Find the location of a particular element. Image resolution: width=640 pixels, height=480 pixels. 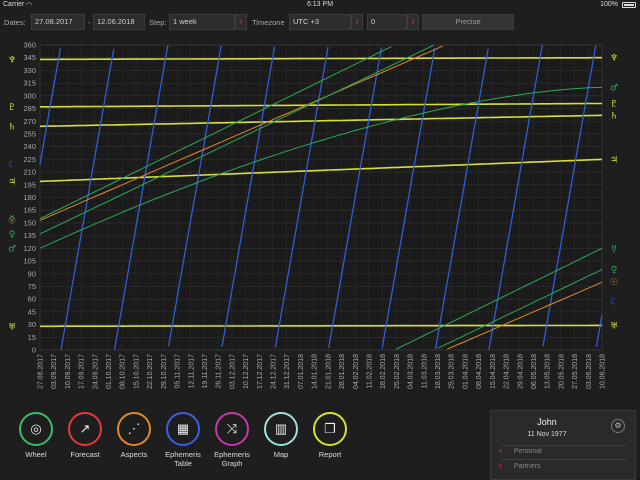

planet-glyph: ☾ is located at coordinates (614, 303).